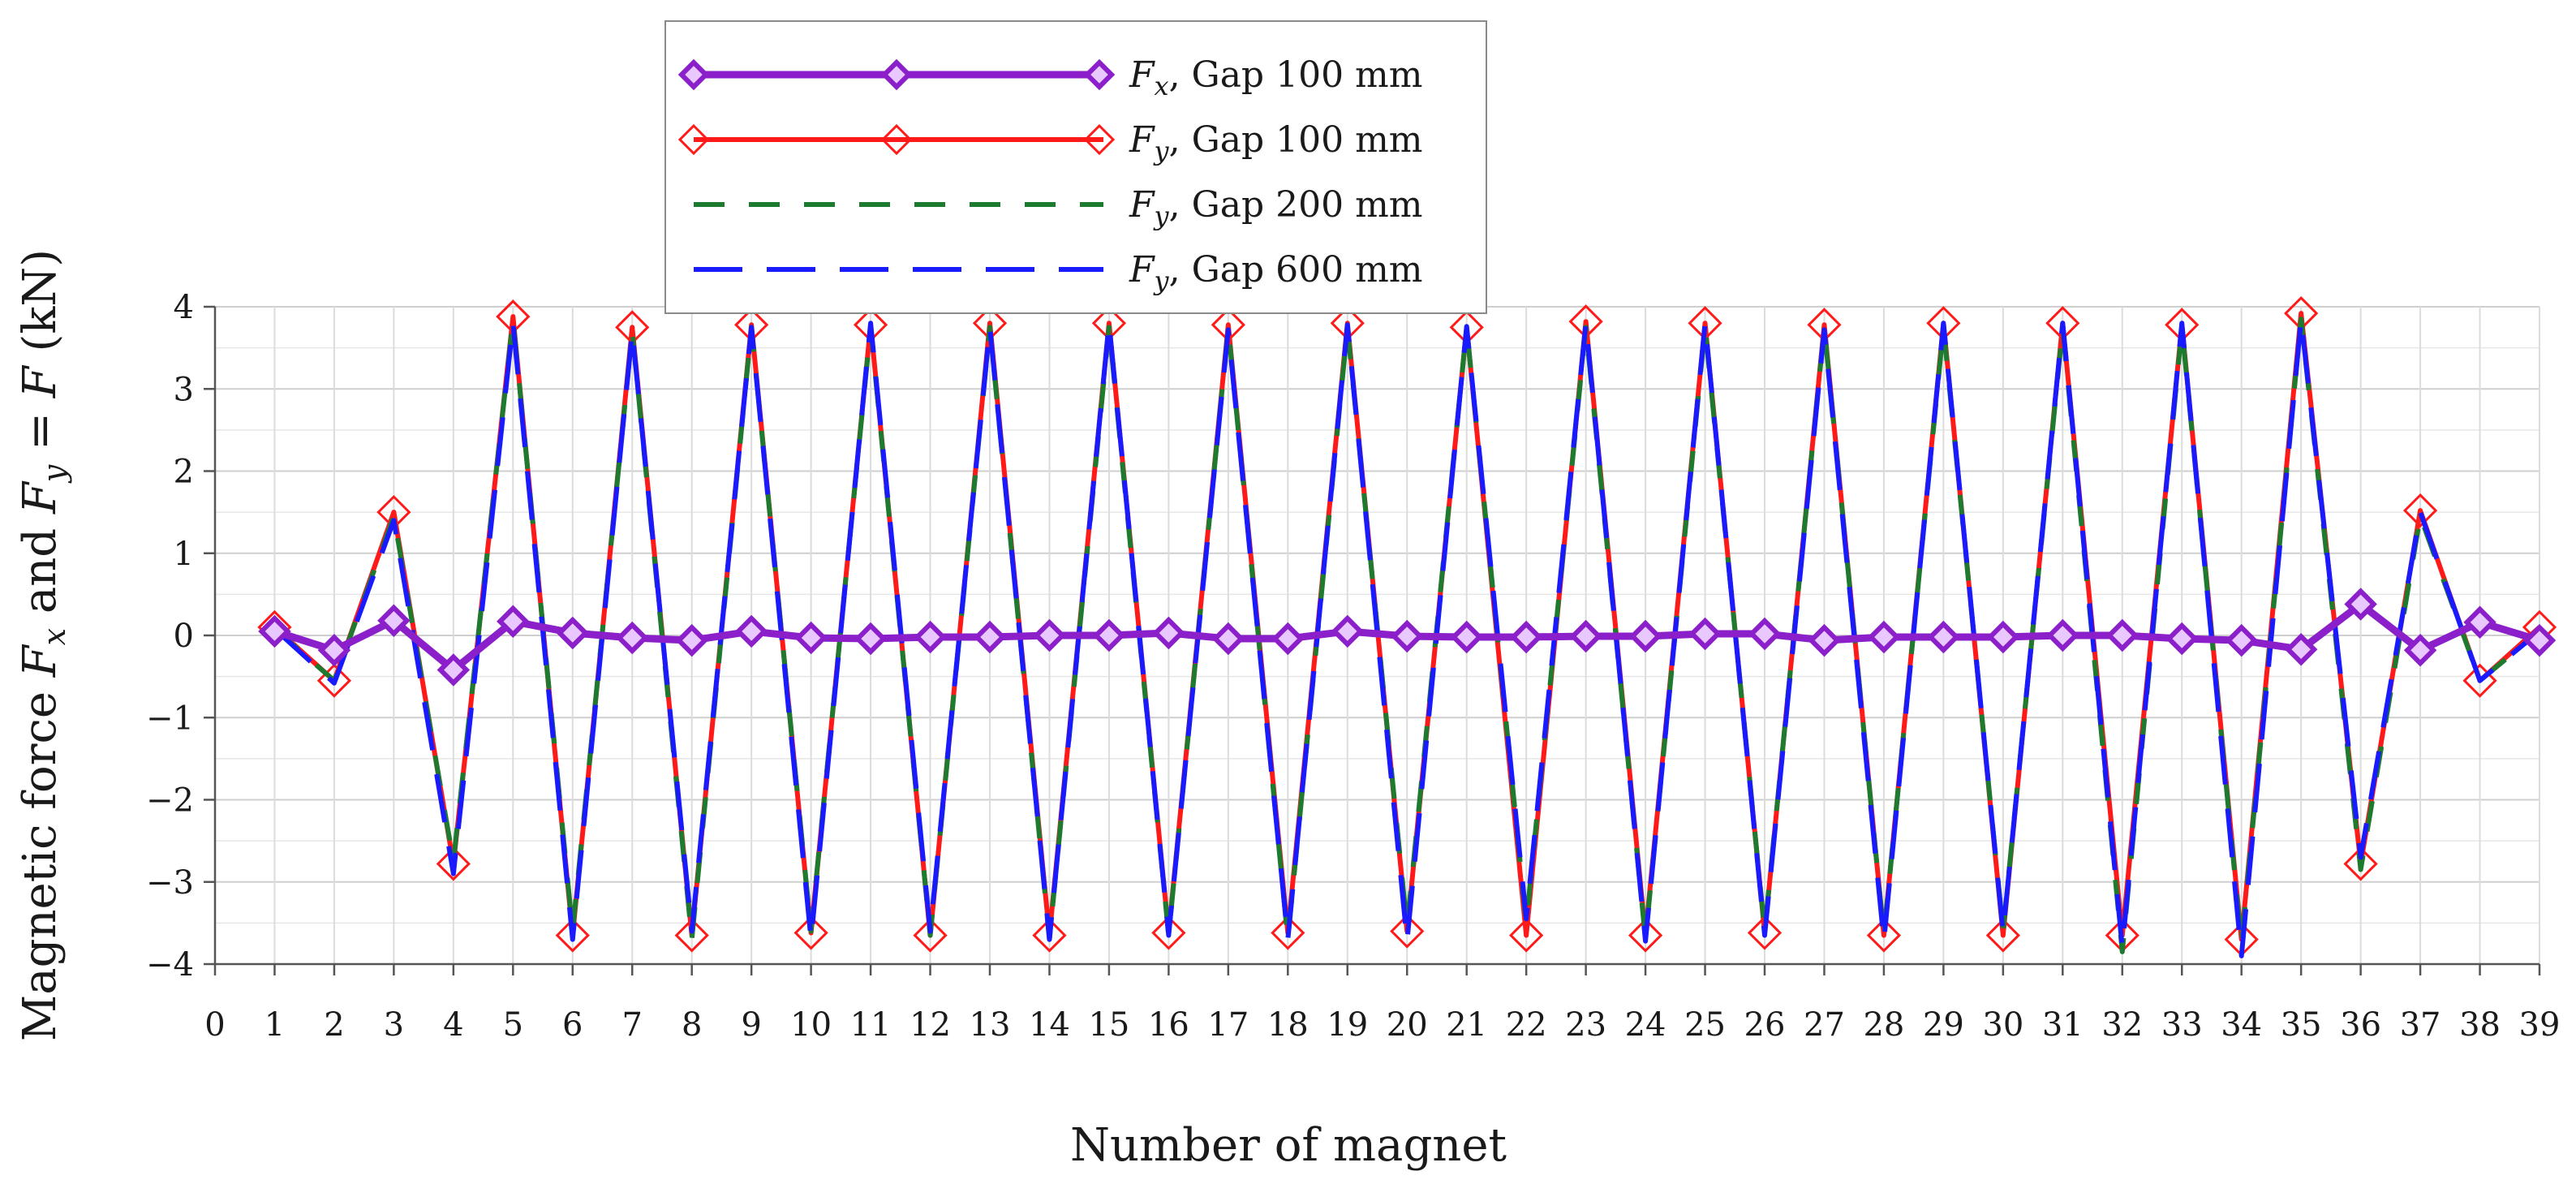 The width and height of the screenshot is (2576, 1197). Describe the element at coordinates (1050, 78) in the screenshot. I see `legend-item: Fx, Gap 100 mm` at that location.